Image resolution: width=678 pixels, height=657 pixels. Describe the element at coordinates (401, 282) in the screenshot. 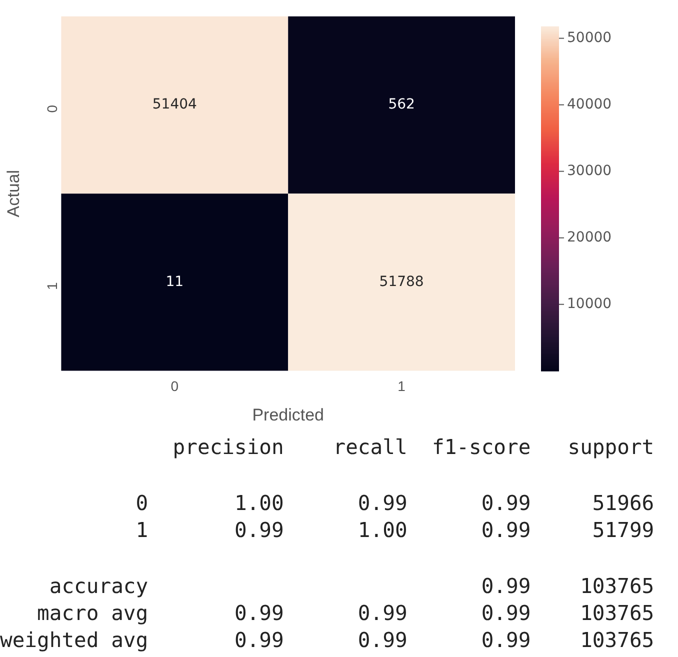

I see `data-label: 51788` at that location.